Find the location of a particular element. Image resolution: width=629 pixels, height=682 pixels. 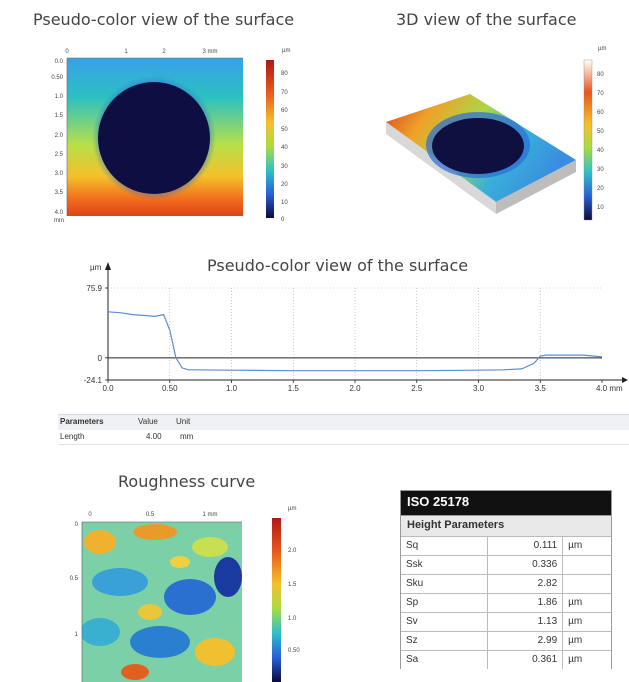

scale-unit: µm is located at coordinates (286, 51).